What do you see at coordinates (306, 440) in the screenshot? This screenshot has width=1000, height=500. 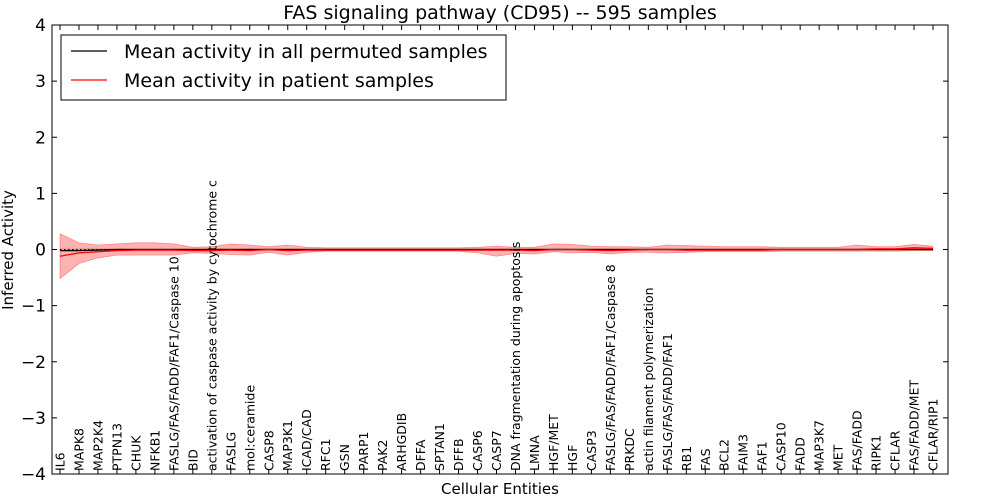 I see `x-tick-label: ICAD/CAD` at bounding box center [306, 440].